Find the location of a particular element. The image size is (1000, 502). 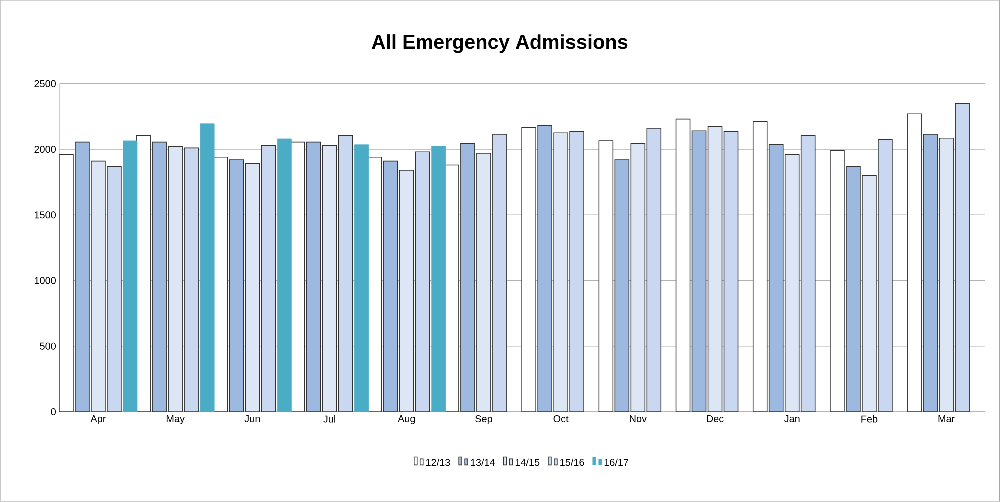

x-tick-label: Feb is located at coordinates (870, 419).